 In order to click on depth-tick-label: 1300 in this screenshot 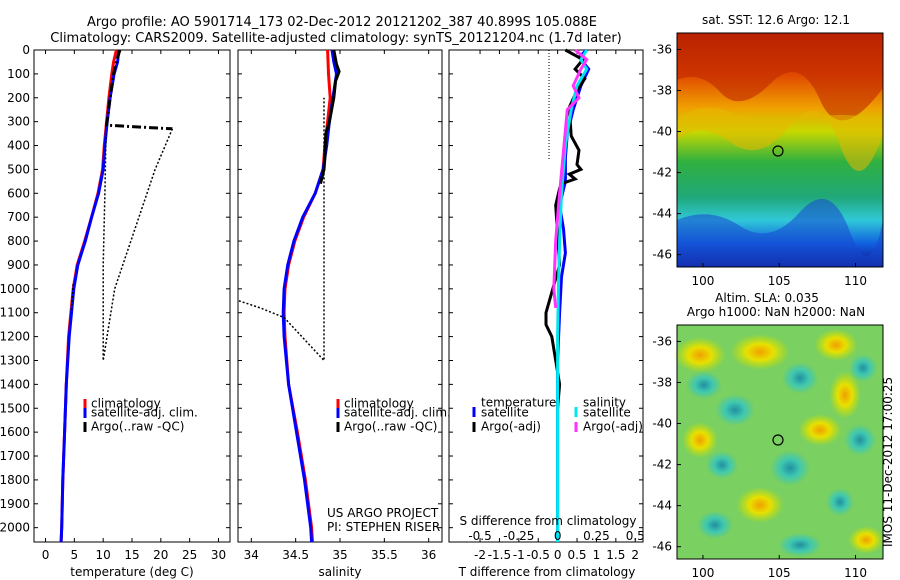, I will do `click(15, 360)`.